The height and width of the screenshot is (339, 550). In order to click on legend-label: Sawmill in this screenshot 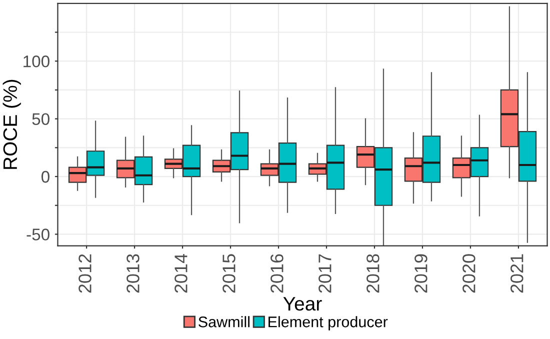, I will do `click(224, 322)`.